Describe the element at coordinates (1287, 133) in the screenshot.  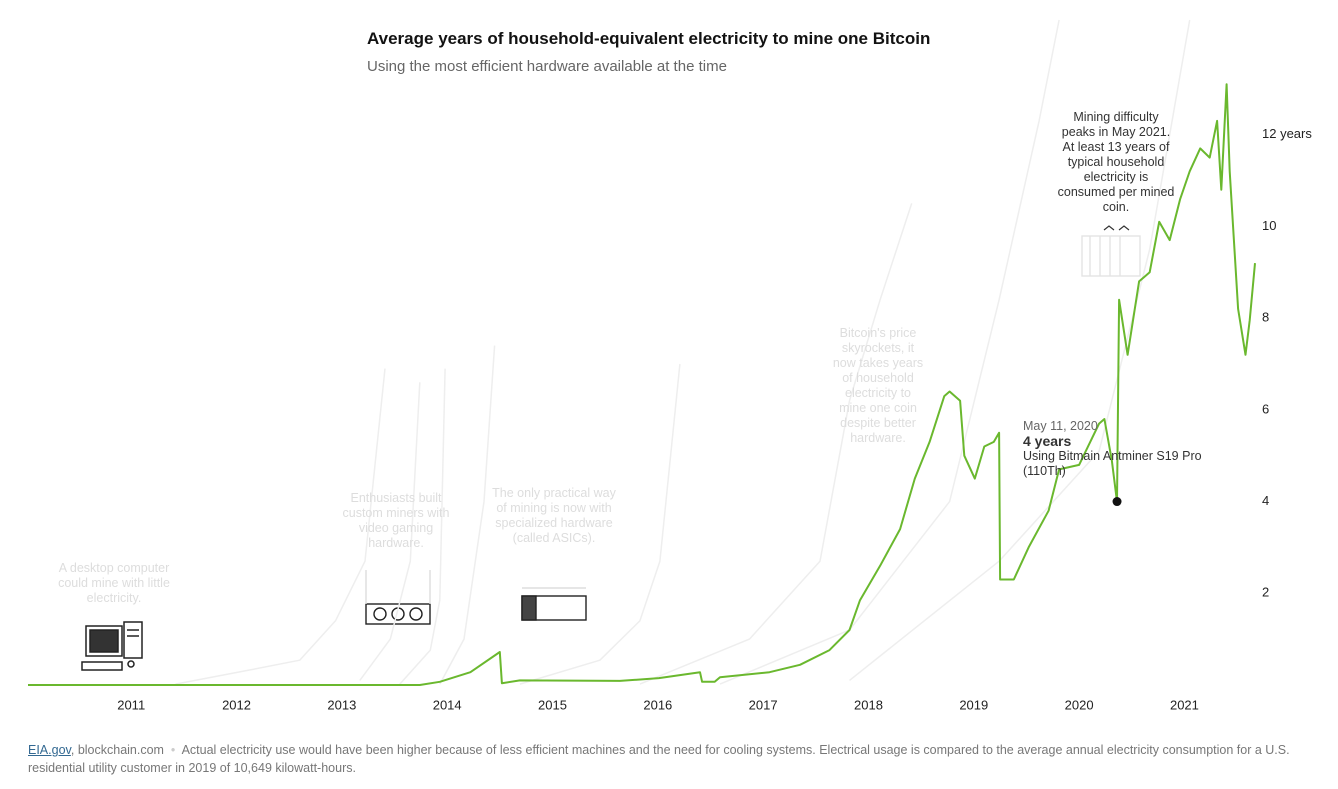
I see `y-tick-label: 12 years` at that location.